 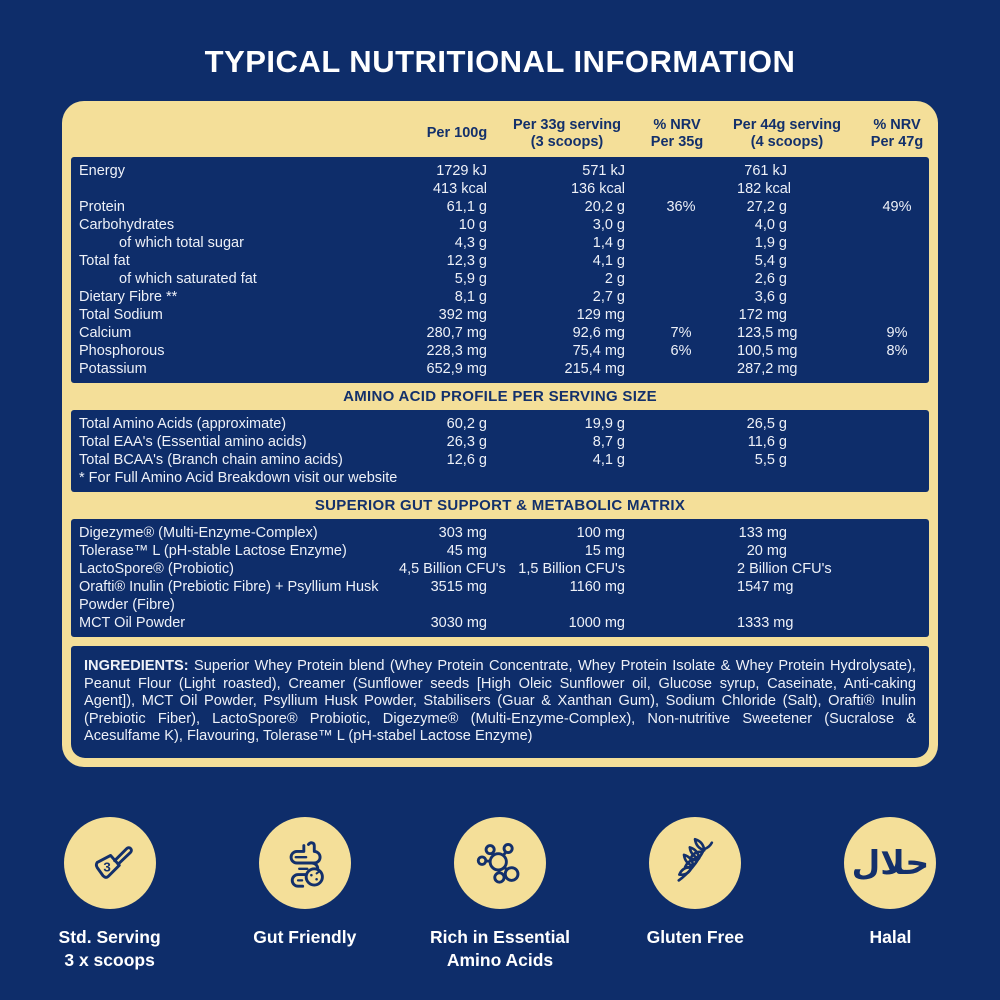 I want to click on section-header-amino-acids: AMINO ACID PROFILE PER SERVING SIZE, so click(x=500, y=396).